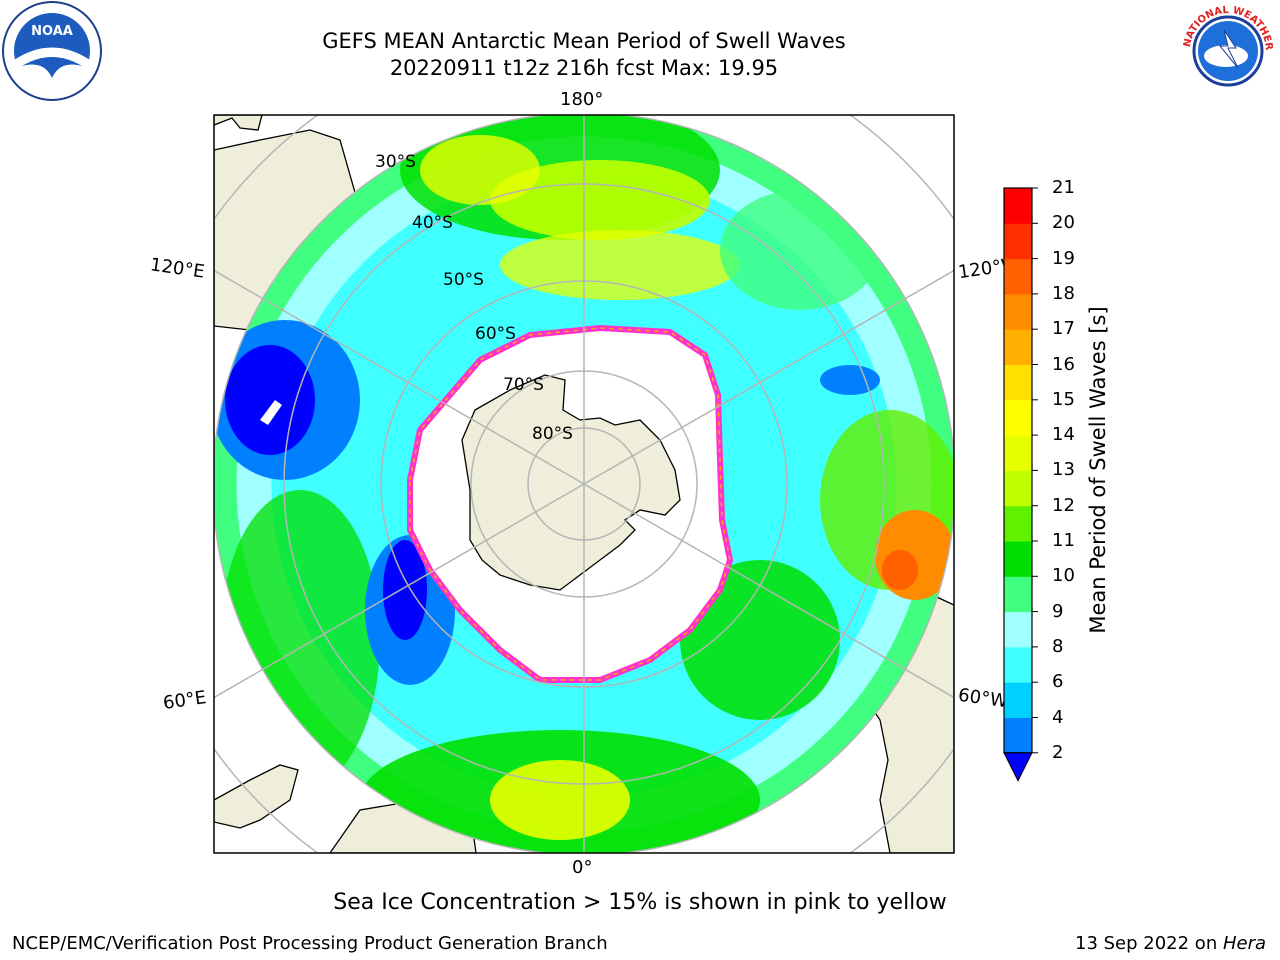 The image size is (1280, 960). What do you see at coordinates (432, 223) in the screenshot?
I see `lat-label-40s: 40°S` at bounding box center [432, 223].